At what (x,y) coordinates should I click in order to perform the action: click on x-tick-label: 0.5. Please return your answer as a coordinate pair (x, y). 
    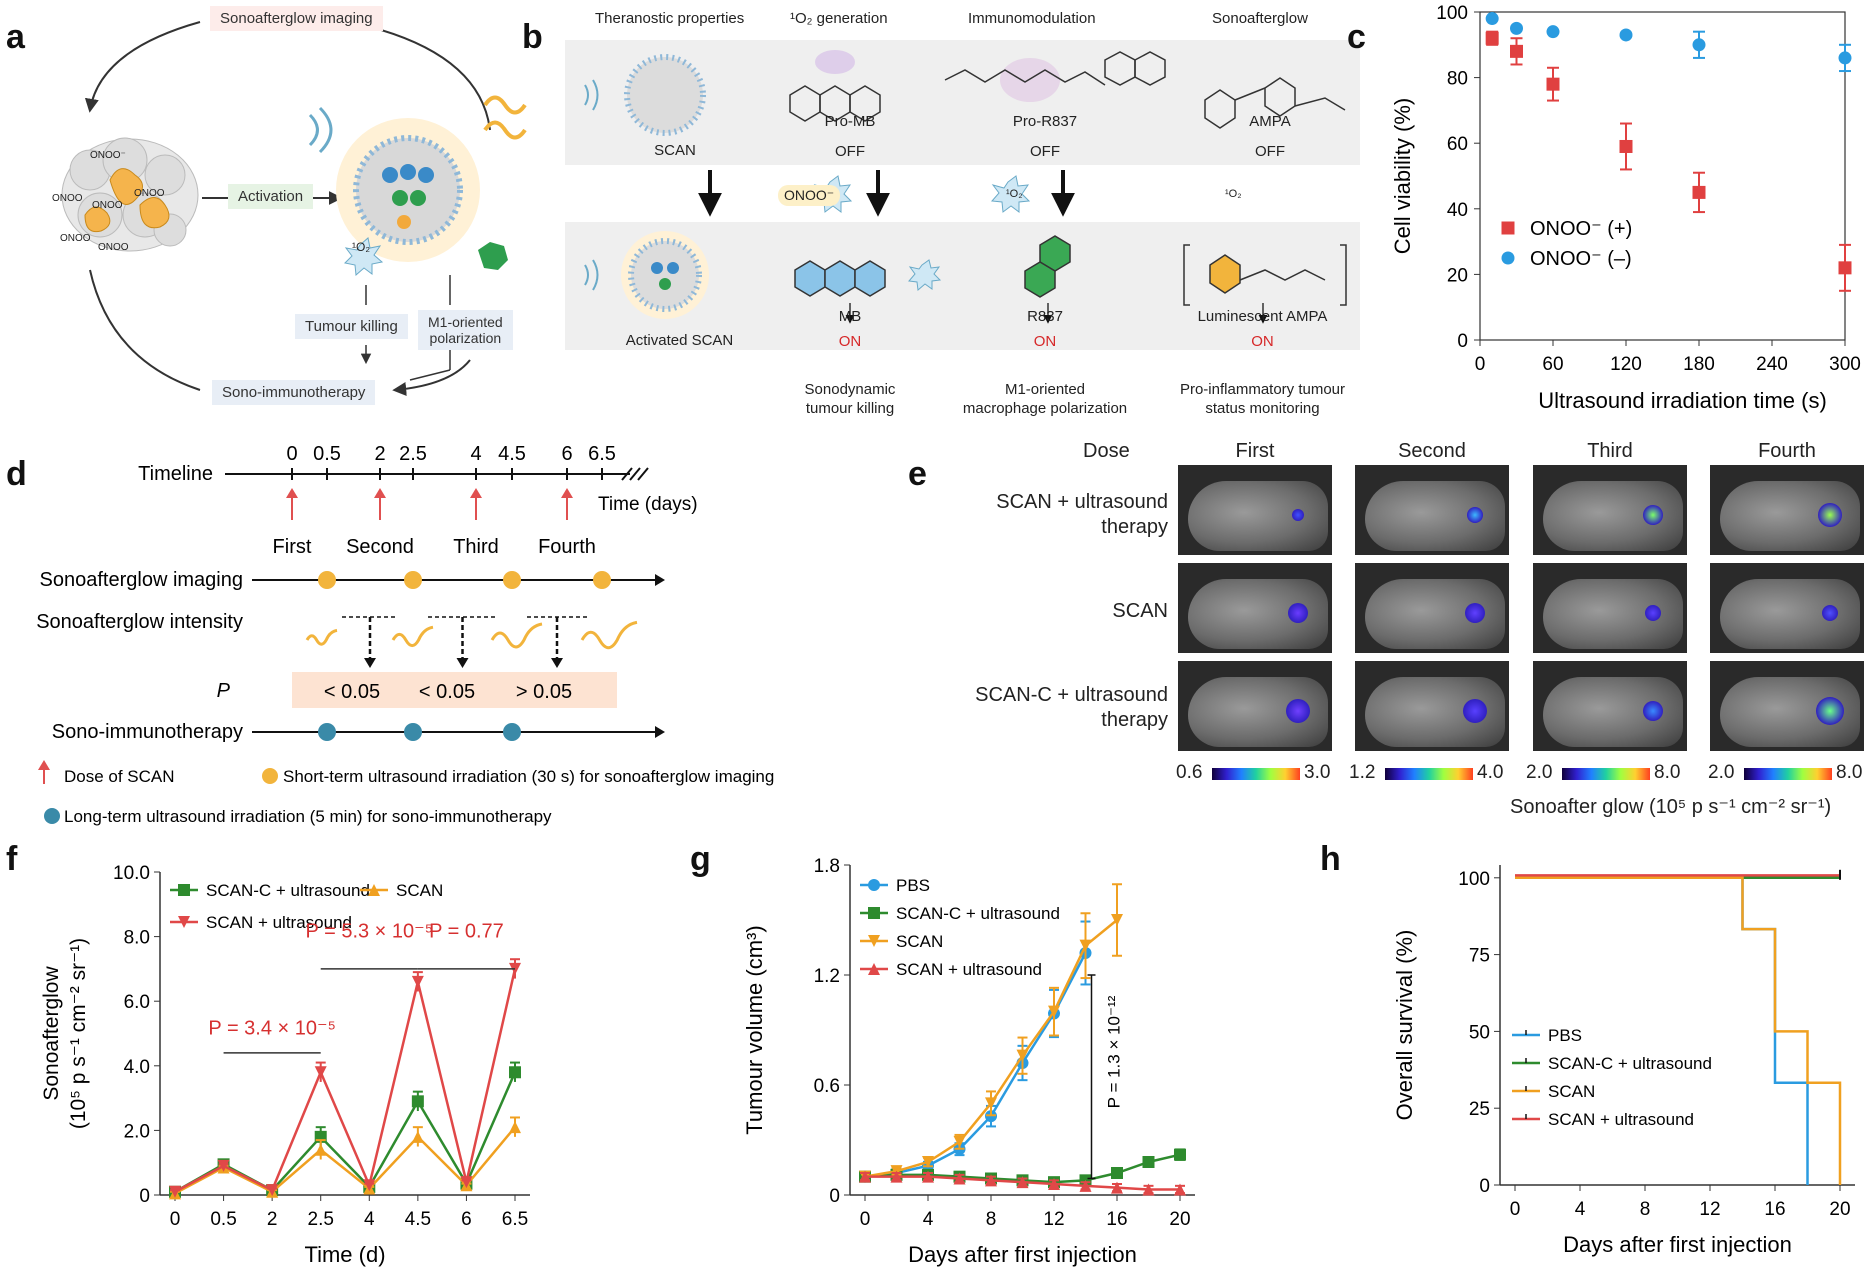
    Looking at the image, I should click on (223, 1219).